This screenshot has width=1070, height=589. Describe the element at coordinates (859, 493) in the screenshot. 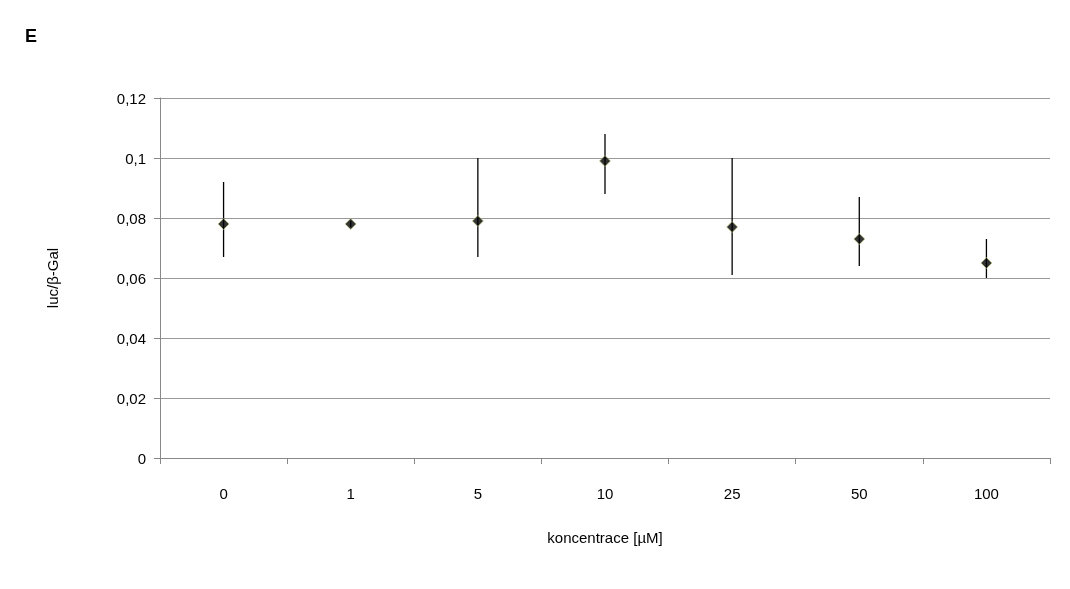

I see `x-tick-label: 50` at that location.